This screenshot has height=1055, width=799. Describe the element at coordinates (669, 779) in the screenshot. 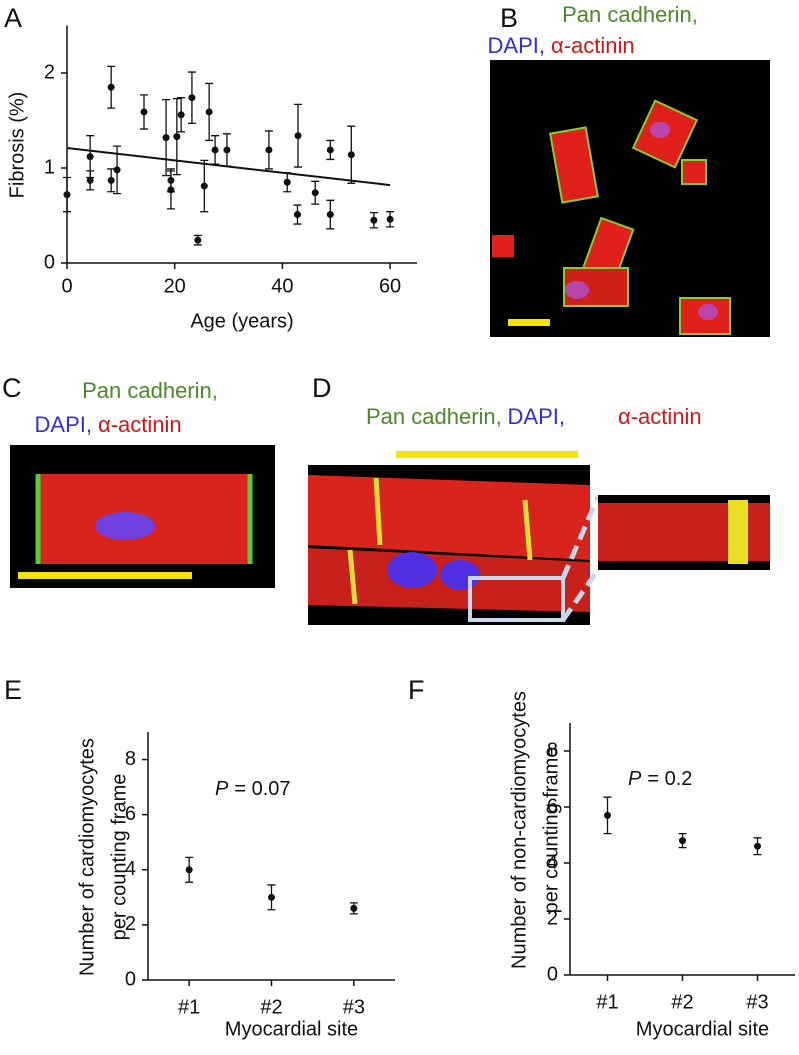

I see `annotation-text: = 0.2` at that location.